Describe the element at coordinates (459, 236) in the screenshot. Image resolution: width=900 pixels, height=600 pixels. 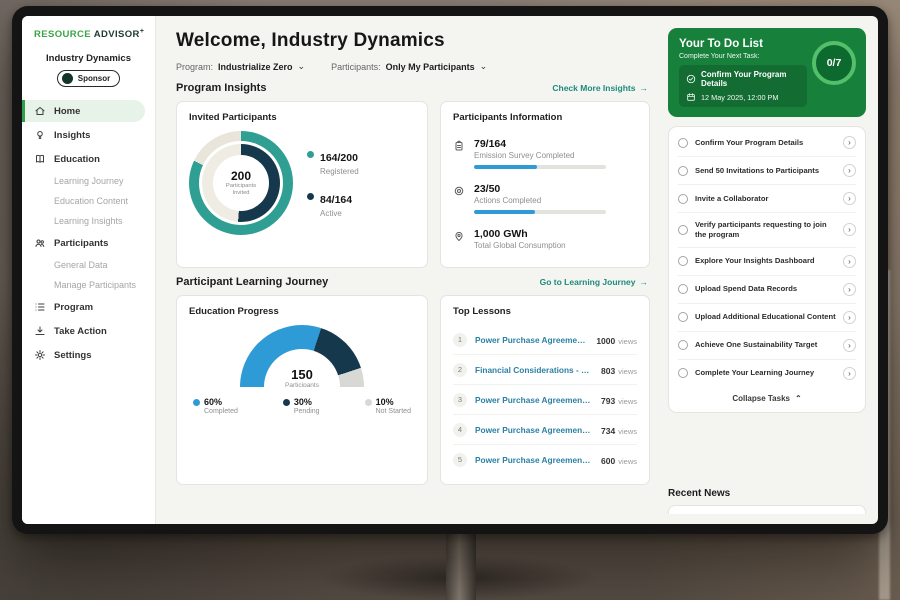
I see `consumption-icon` at that location.